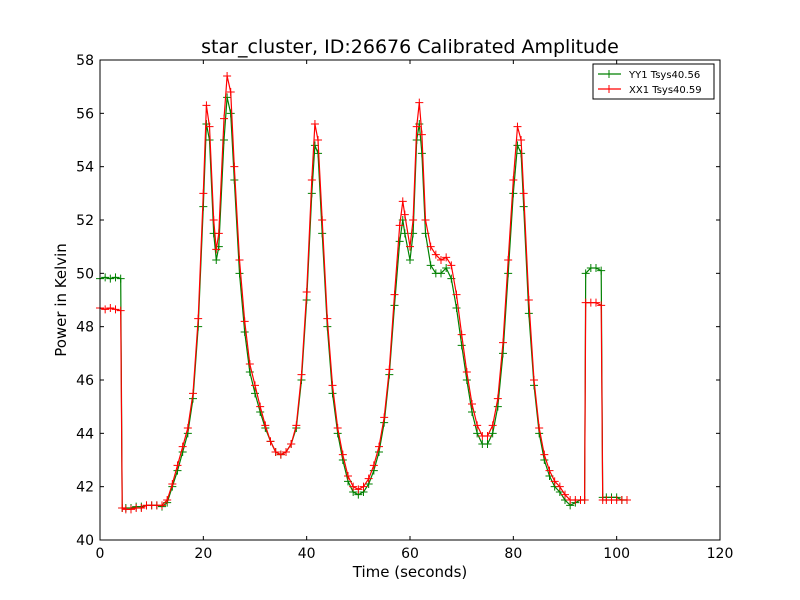  I want to click on y-axis-title: Power in Kelvin, so click(61, 300).